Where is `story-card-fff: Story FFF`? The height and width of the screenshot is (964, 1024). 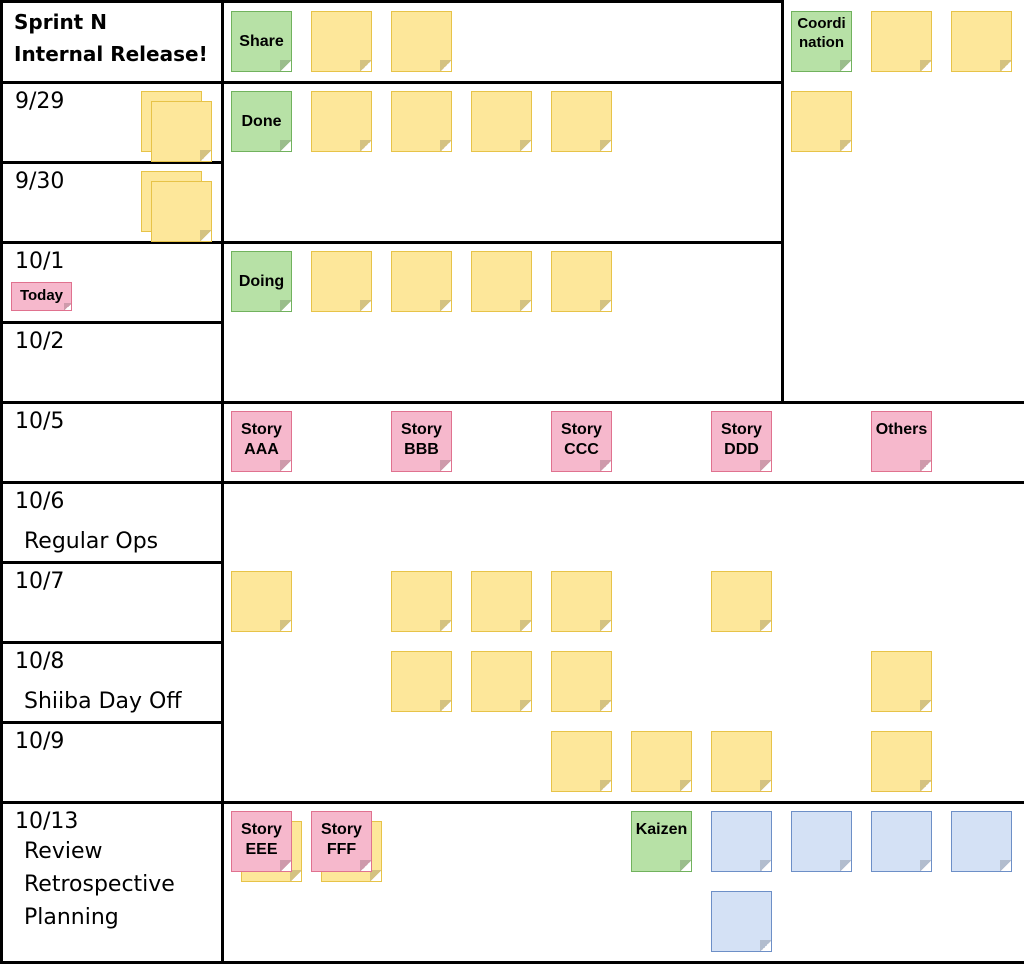 story-card-fff: Story FFF is located at coordinates (341, 841).